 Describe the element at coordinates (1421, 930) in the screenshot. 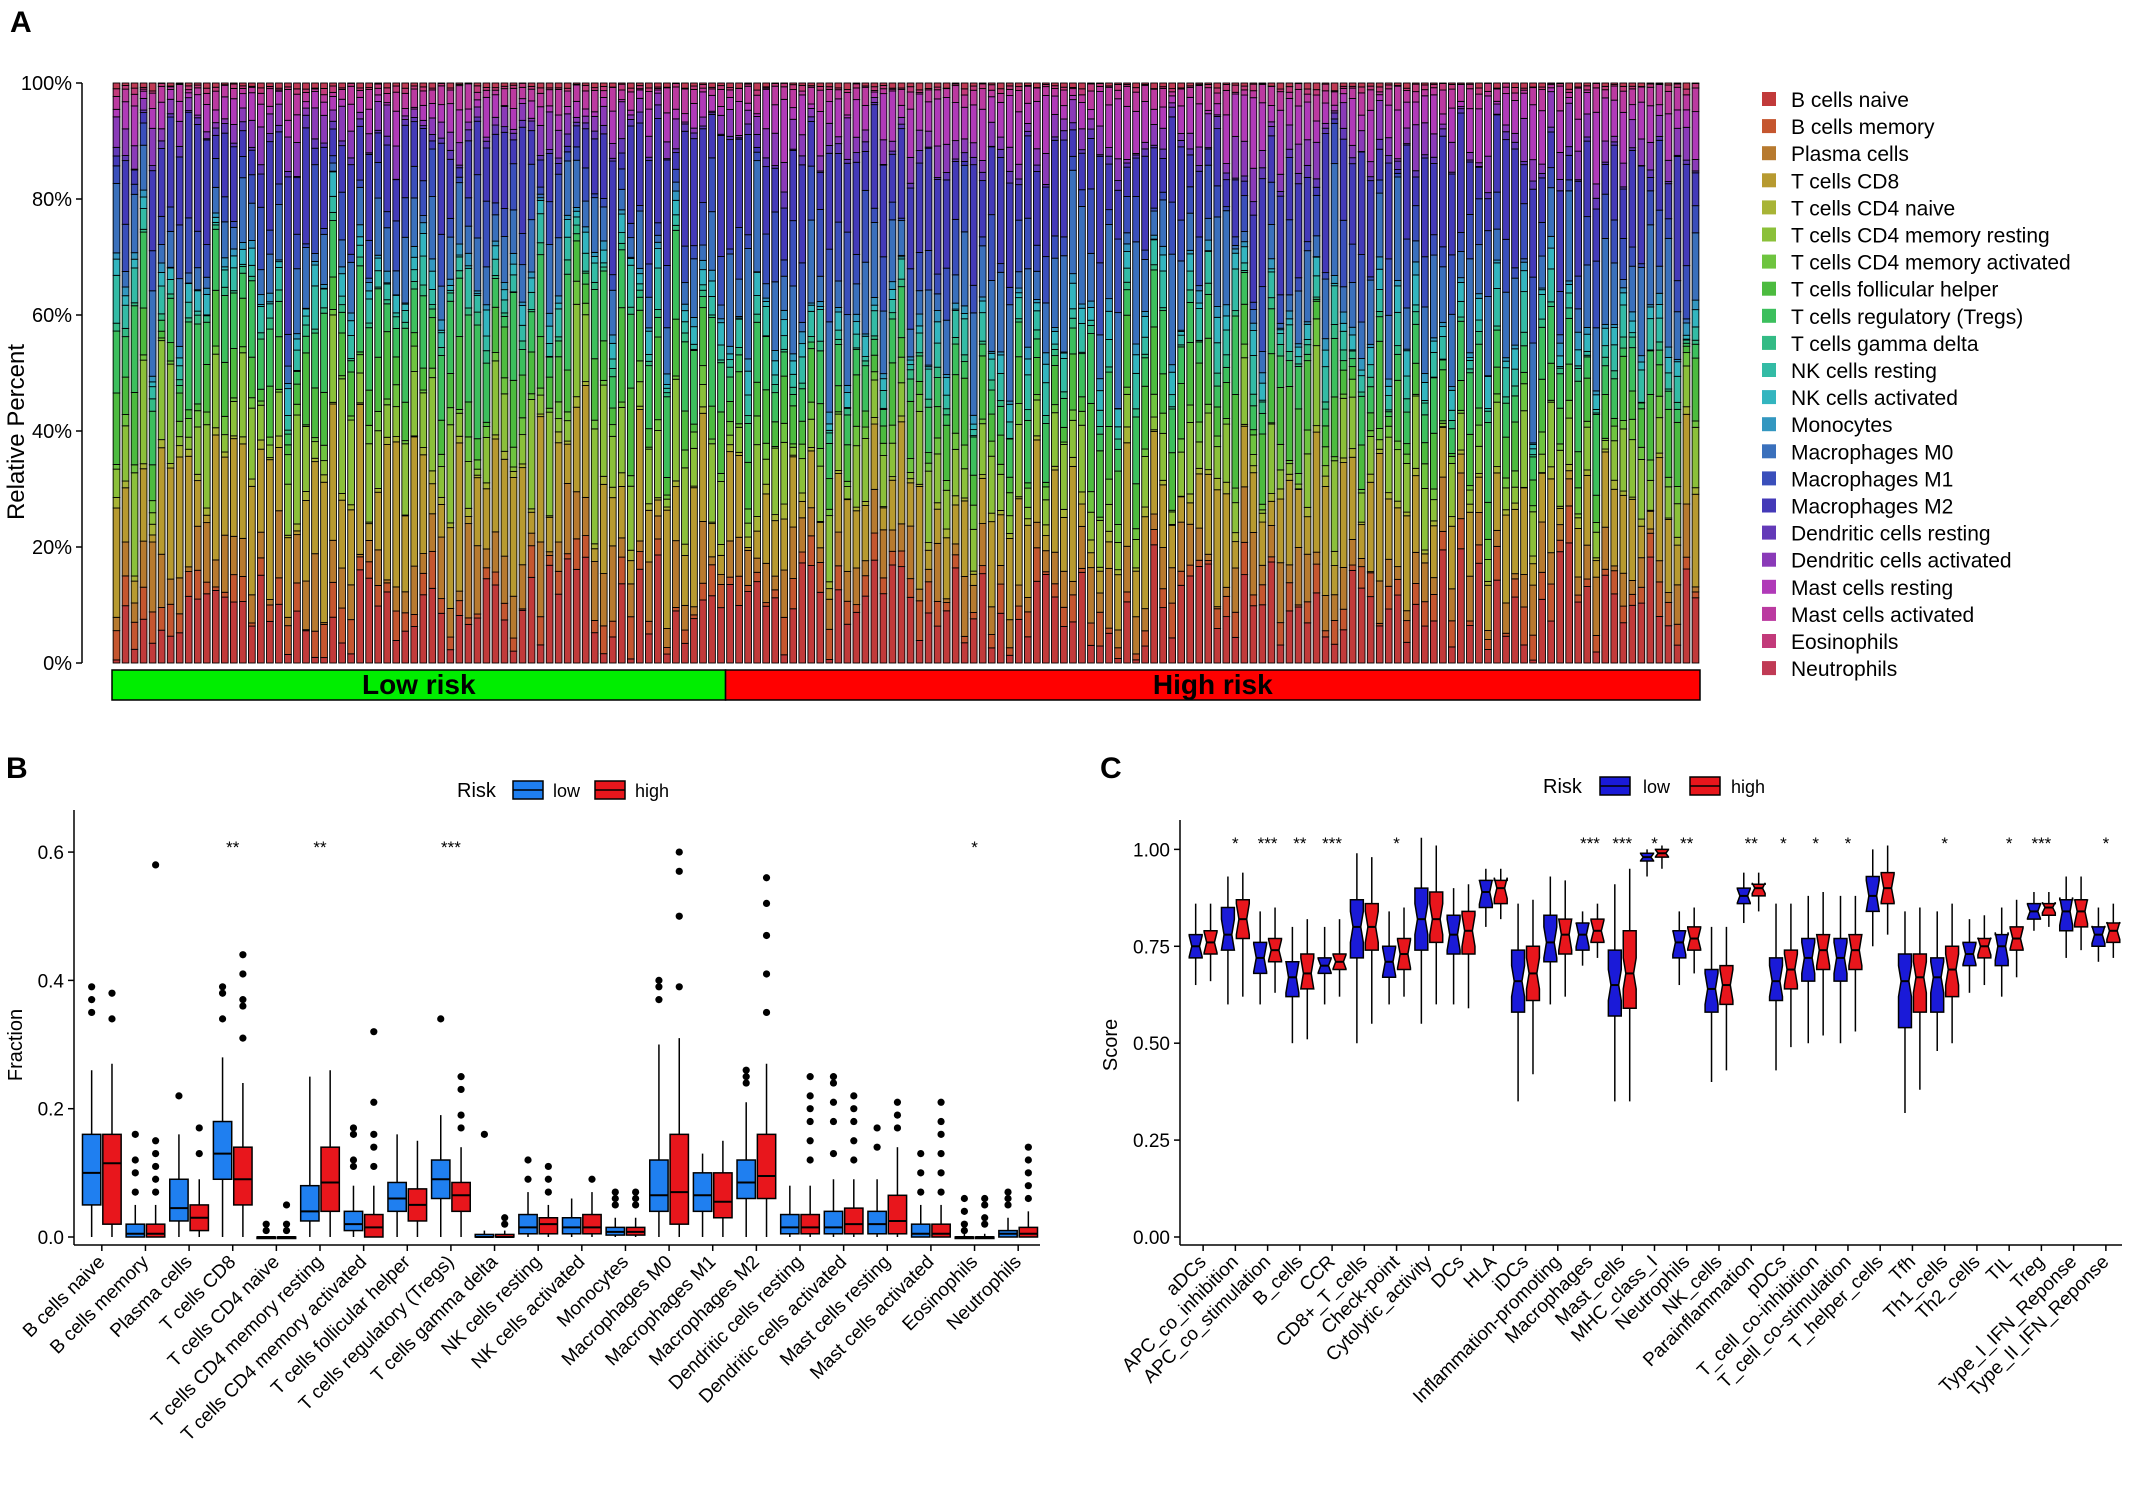

I see `panel-c-box-low` at that location.